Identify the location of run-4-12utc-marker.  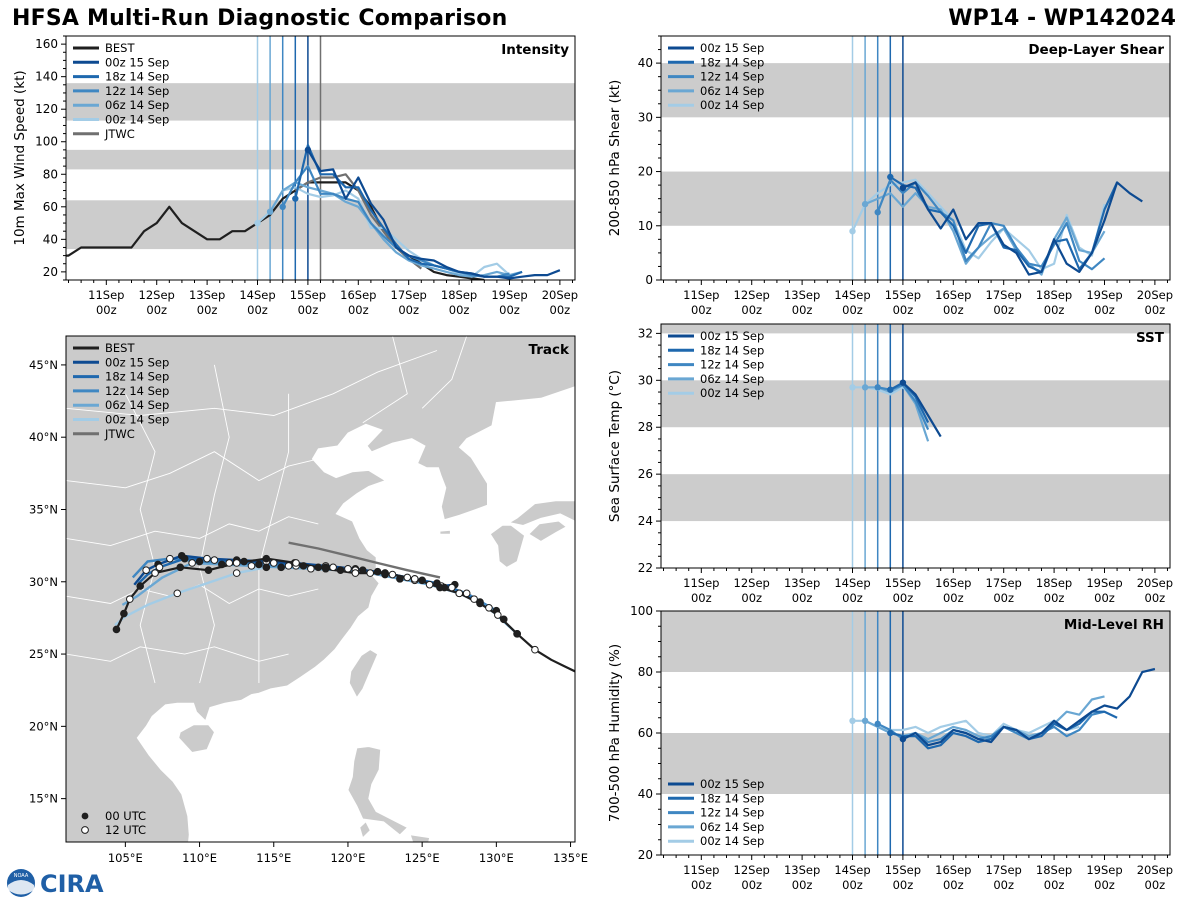
(177, 593).